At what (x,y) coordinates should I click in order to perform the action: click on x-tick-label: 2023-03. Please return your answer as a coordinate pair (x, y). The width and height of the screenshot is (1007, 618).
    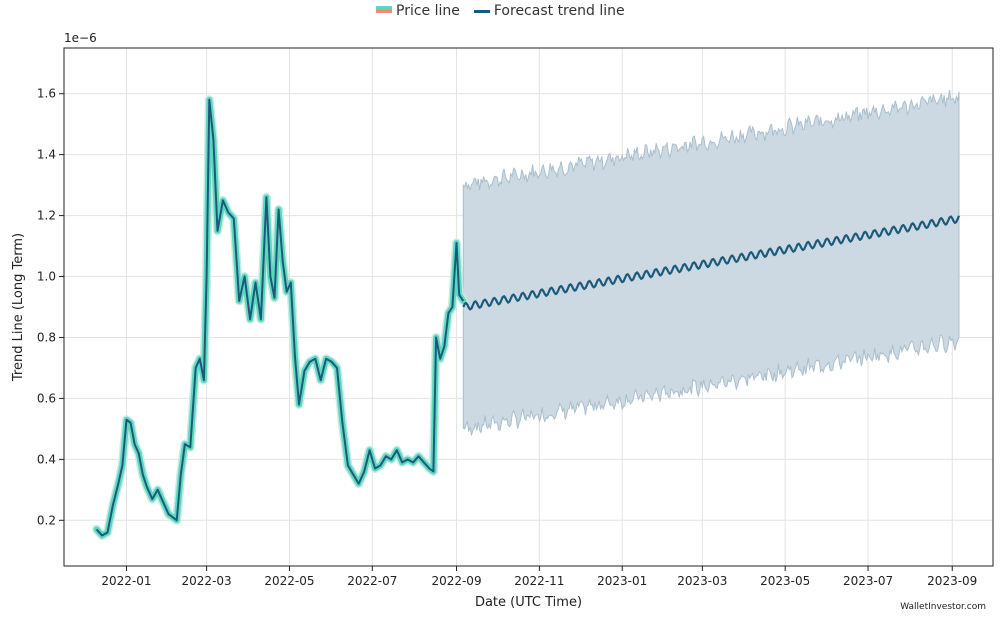
    Looking at the image, I should click on (702, 581).